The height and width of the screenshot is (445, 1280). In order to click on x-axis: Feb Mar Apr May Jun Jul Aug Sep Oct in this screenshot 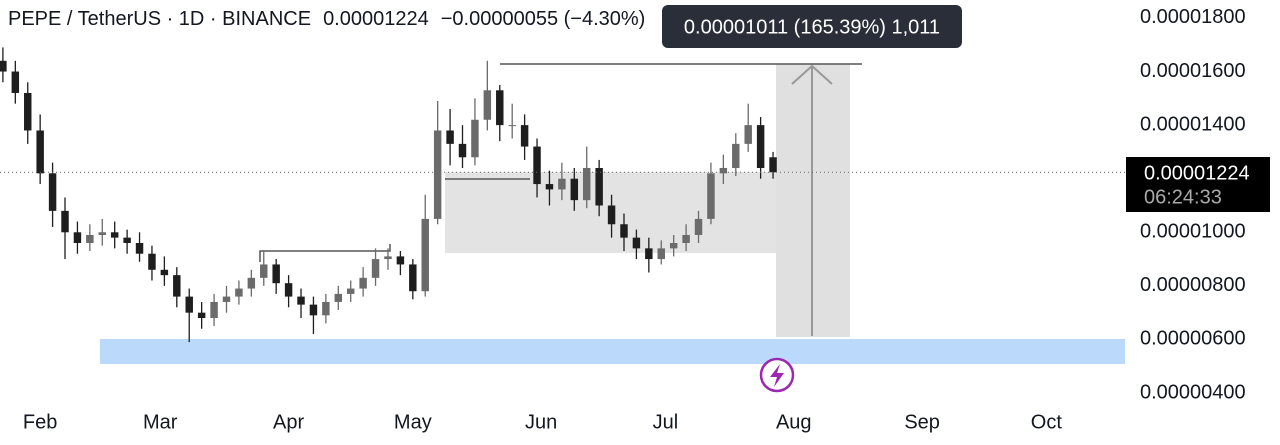, I will do `click(542, 422)`.